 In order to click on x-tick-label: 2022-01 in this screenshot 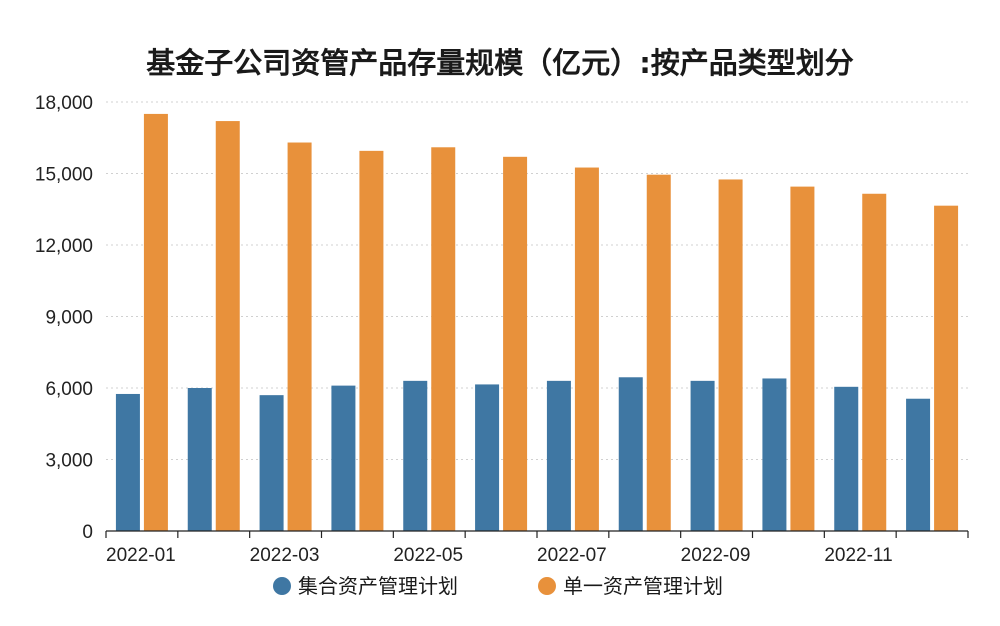, I will do `click(141, 555)`.